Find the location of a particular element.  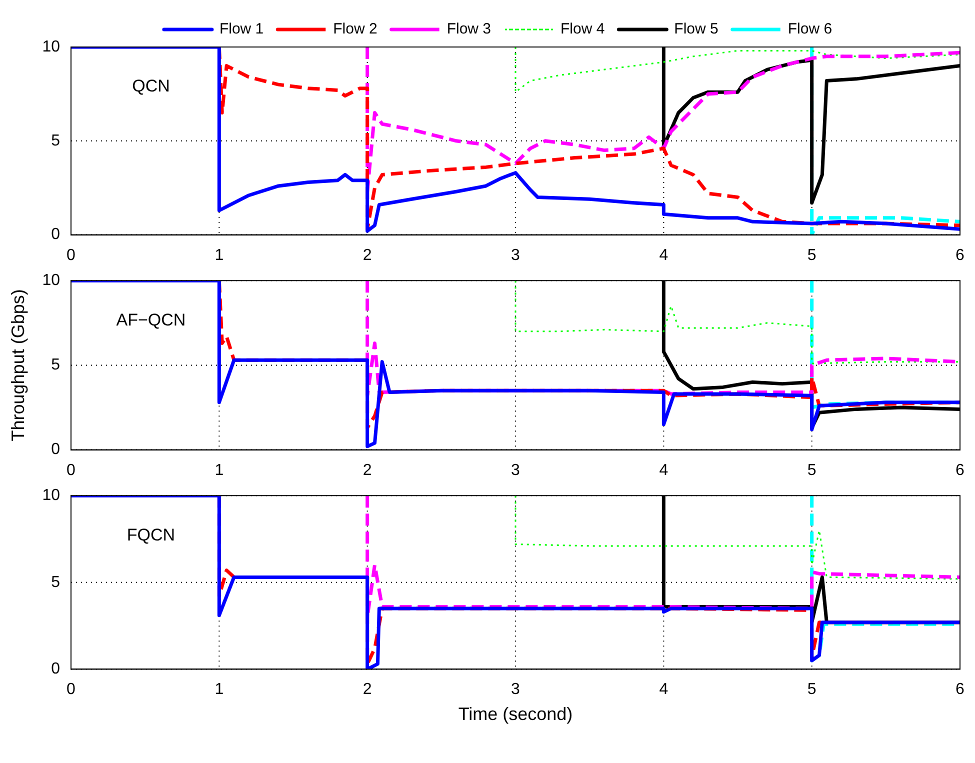

x-axis-title: Time (second) is located at coordinates (515, 714).